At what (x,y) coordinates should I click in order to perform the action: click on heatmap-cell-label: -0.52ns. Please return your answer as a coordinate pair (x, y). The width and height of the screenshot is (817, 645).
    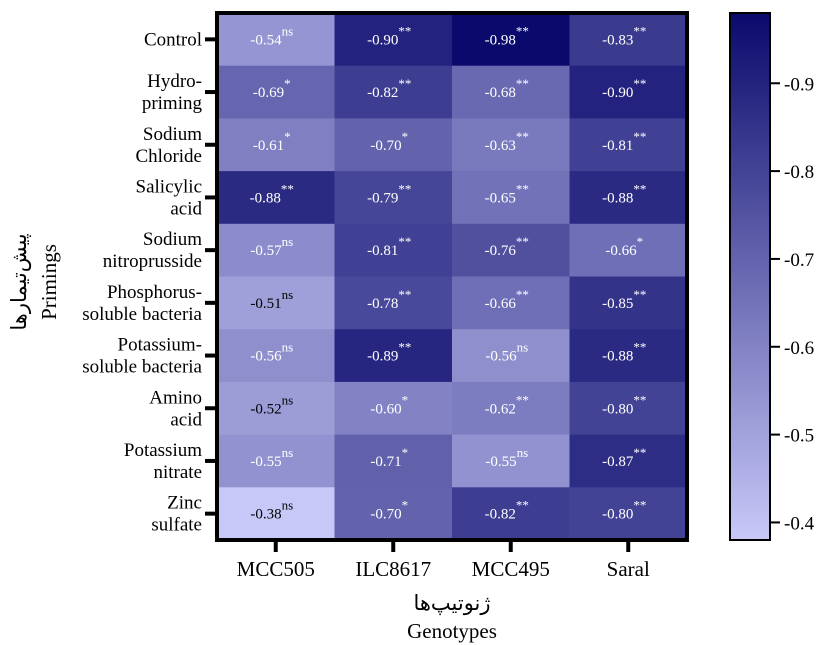
    Looking at the image, I should click on (271, 404).